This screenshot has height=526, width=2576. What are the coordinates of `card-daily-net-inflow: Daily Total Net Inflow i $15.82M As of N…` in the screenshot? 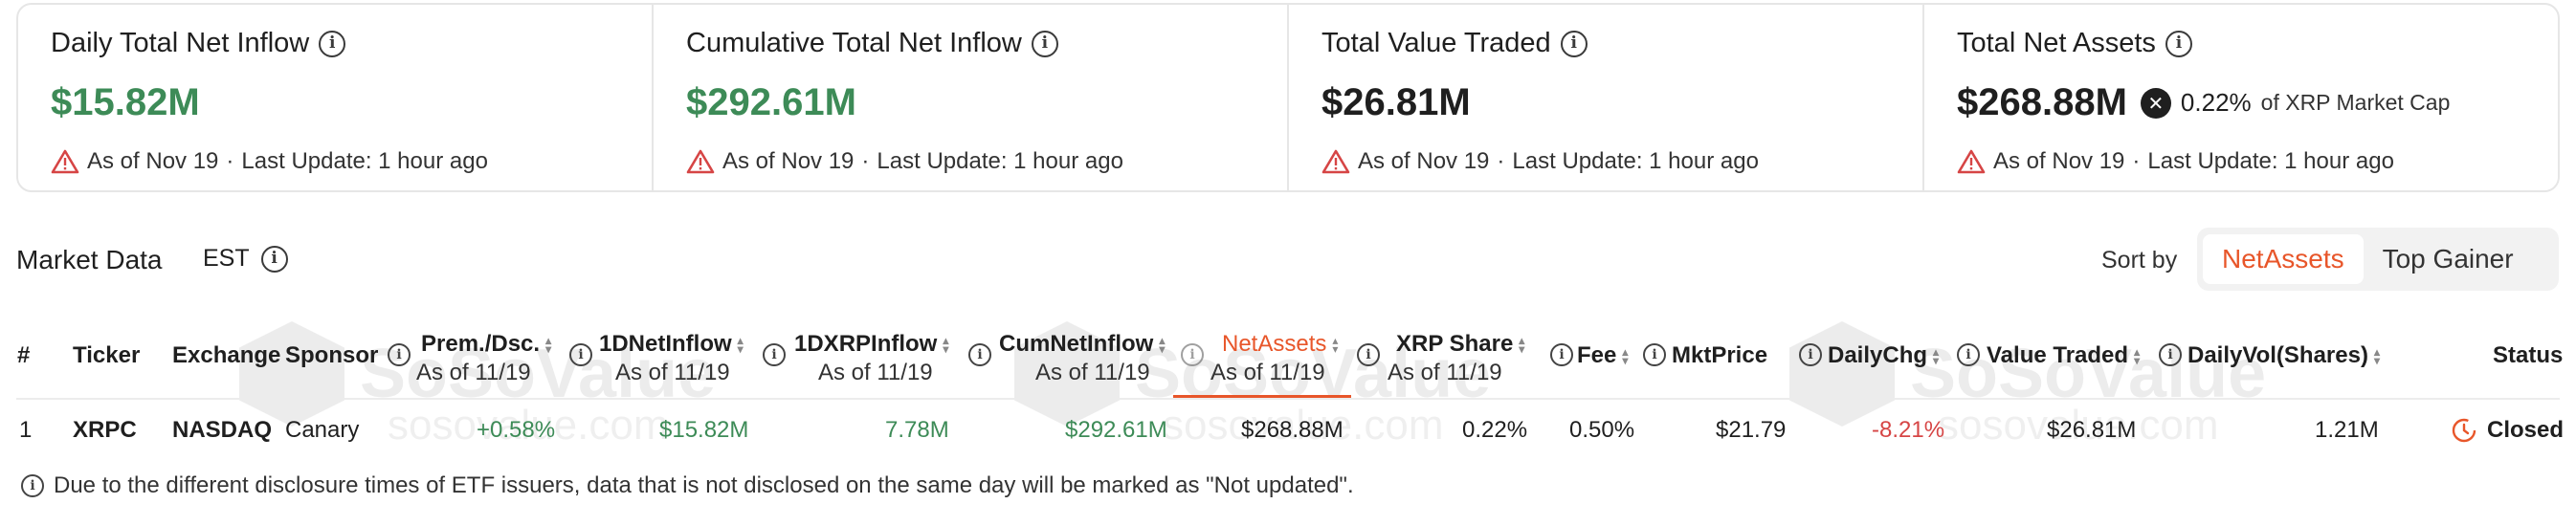 It's located at (336, 97).